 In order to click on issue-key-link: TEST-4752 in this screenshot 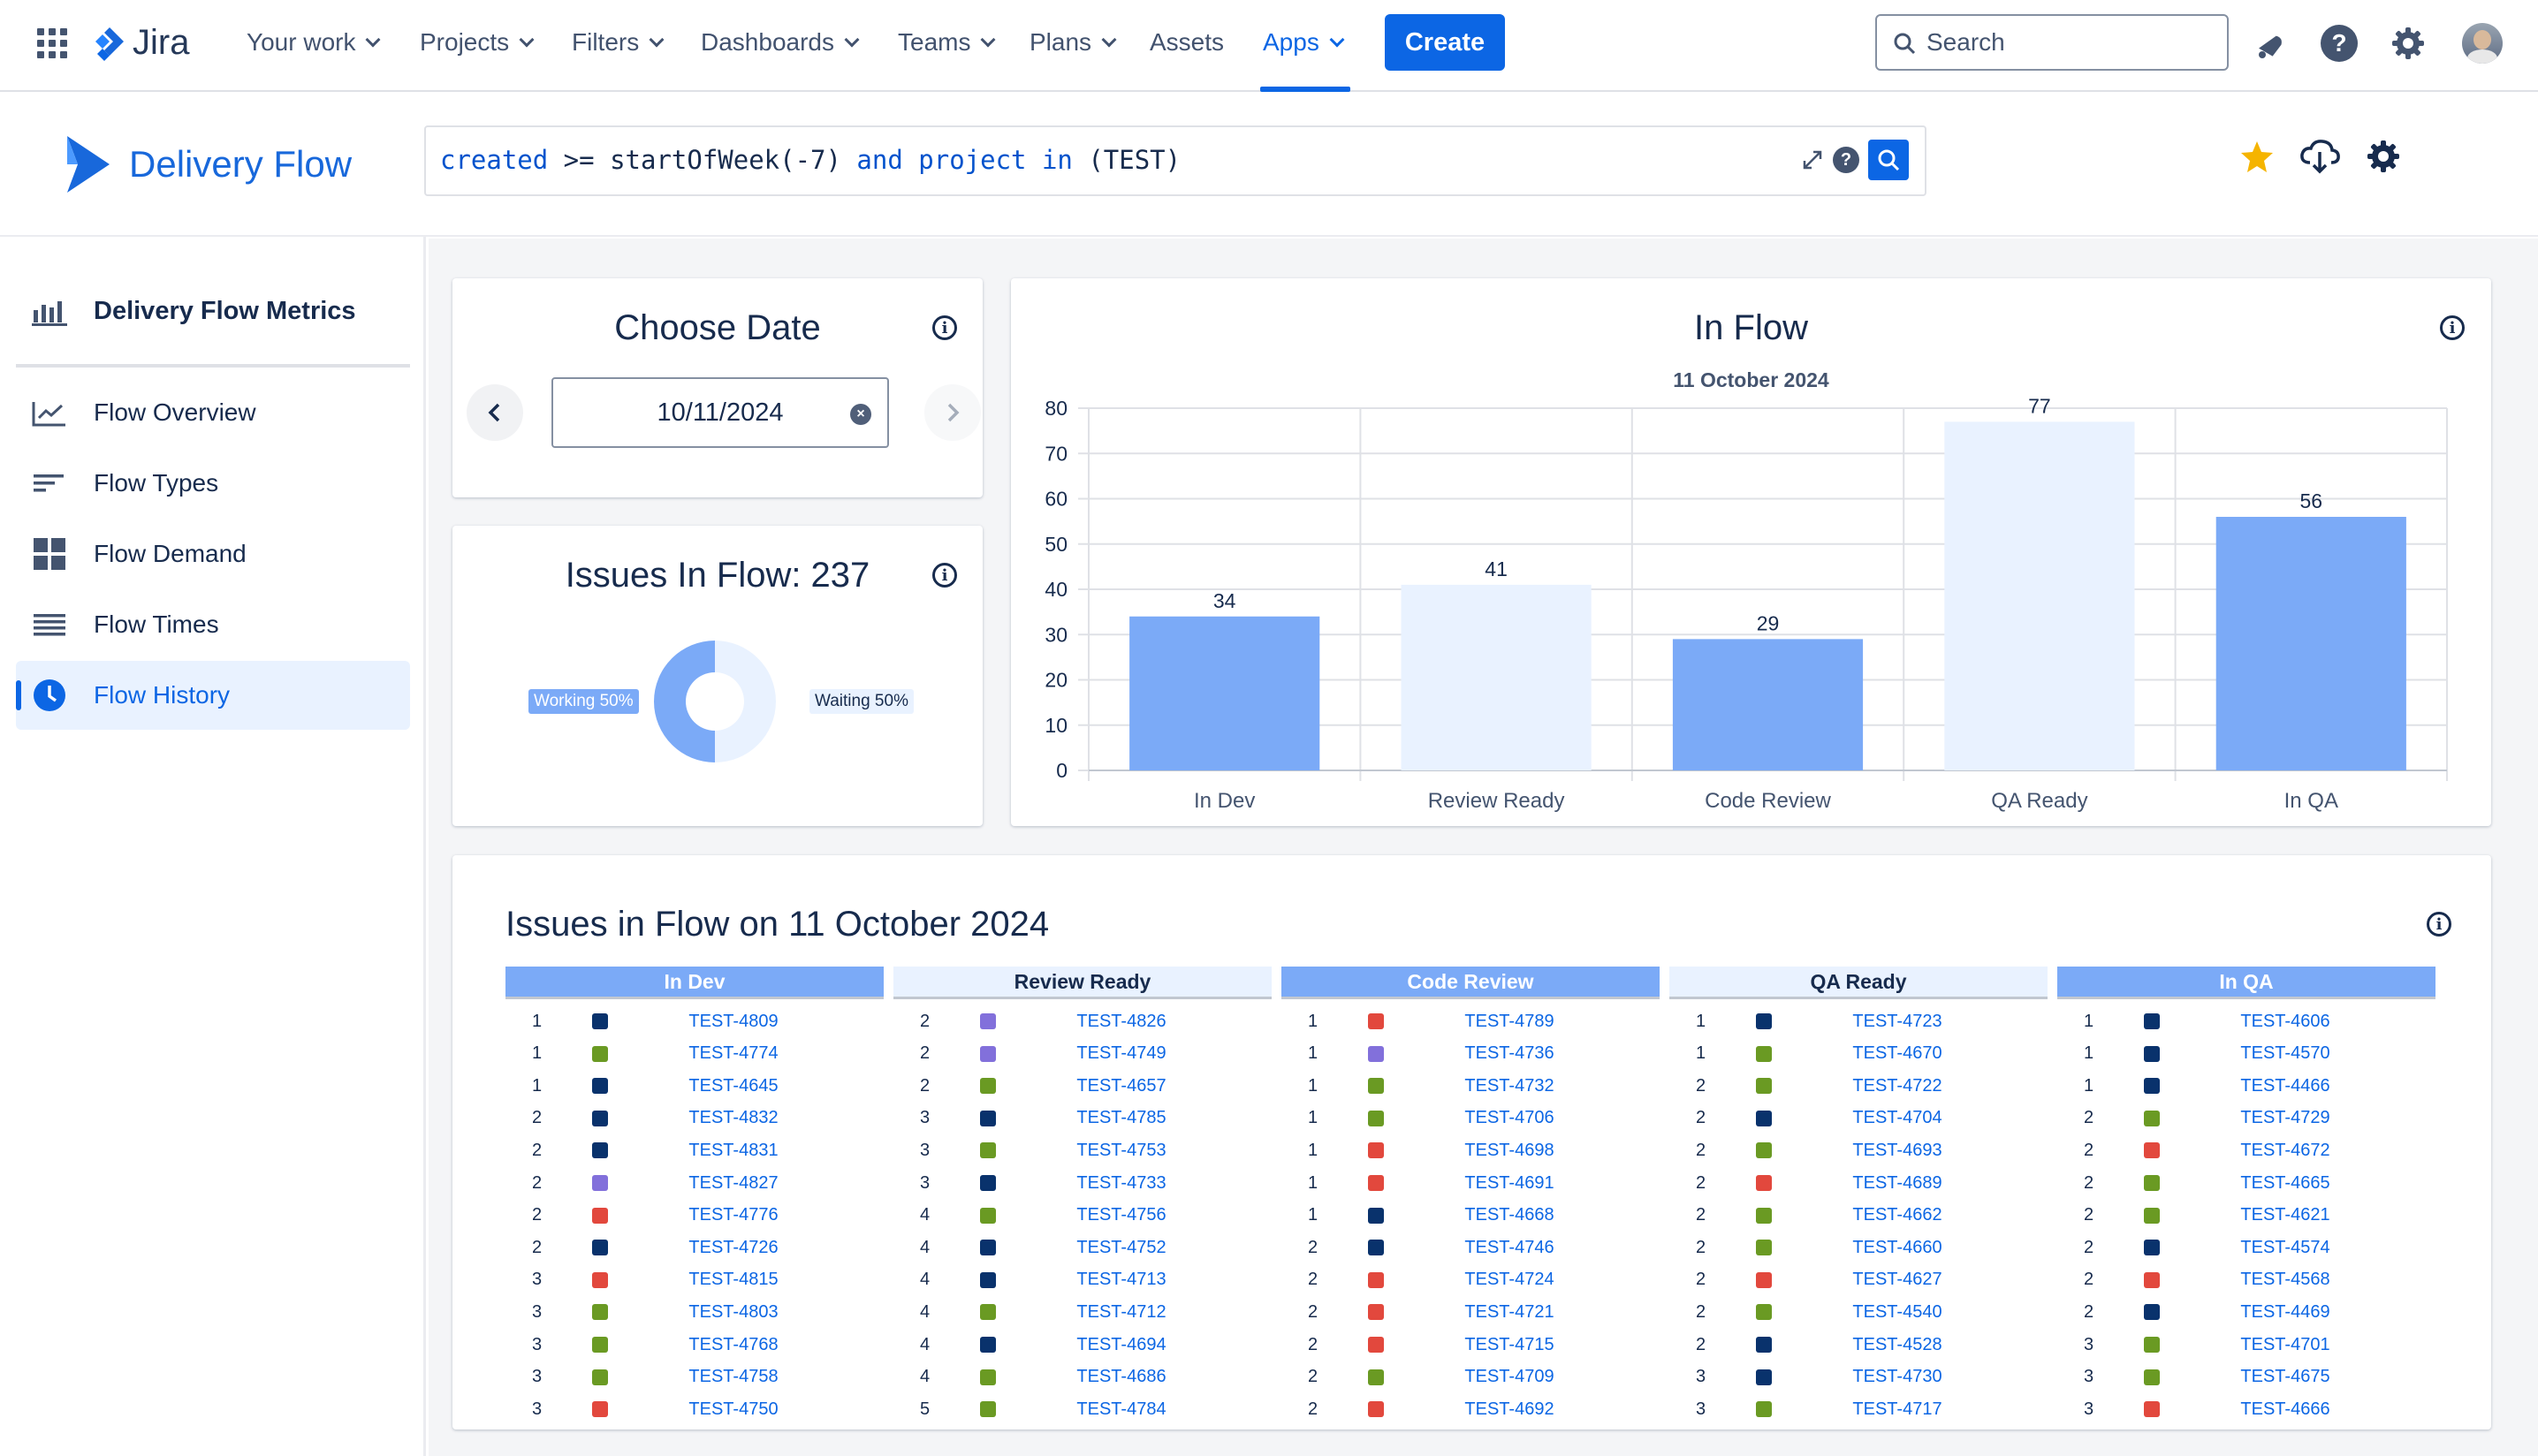, I will do `click(1121, 1247)`.